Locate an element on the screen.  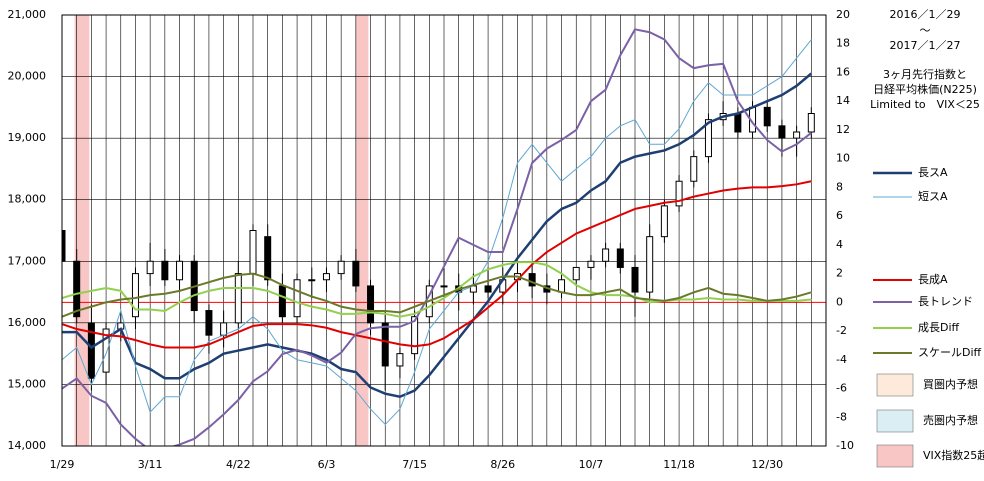
legend-label: 長トレンド is located at coordinates (945, 301).